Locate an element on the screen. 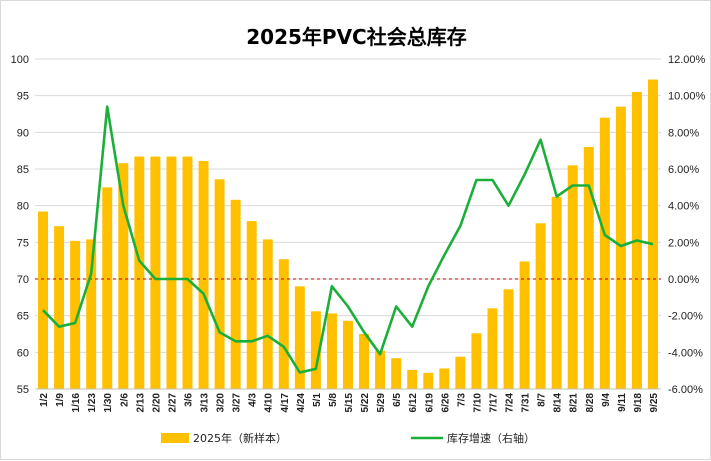  x-tick-label: 8/7 is located at coordinates (542, 400).